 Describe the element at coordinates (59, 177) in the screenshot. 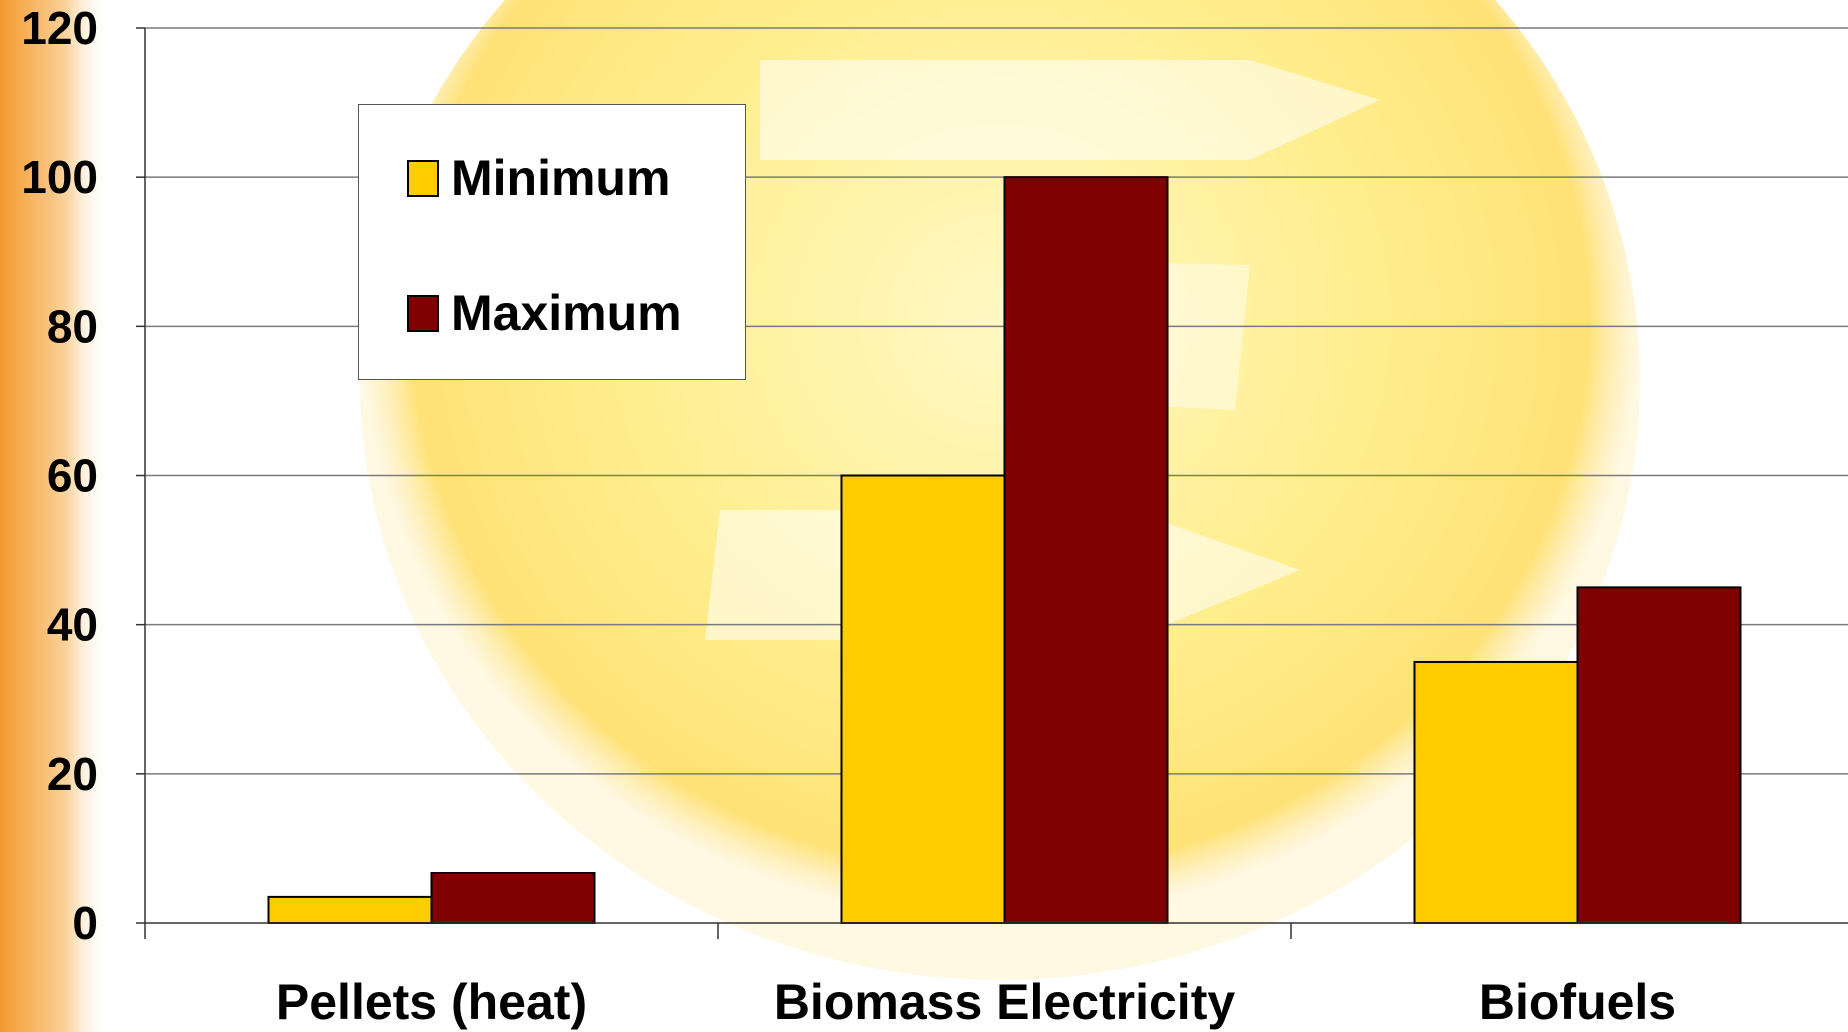

I see `y-tick-label: 100` at that location.